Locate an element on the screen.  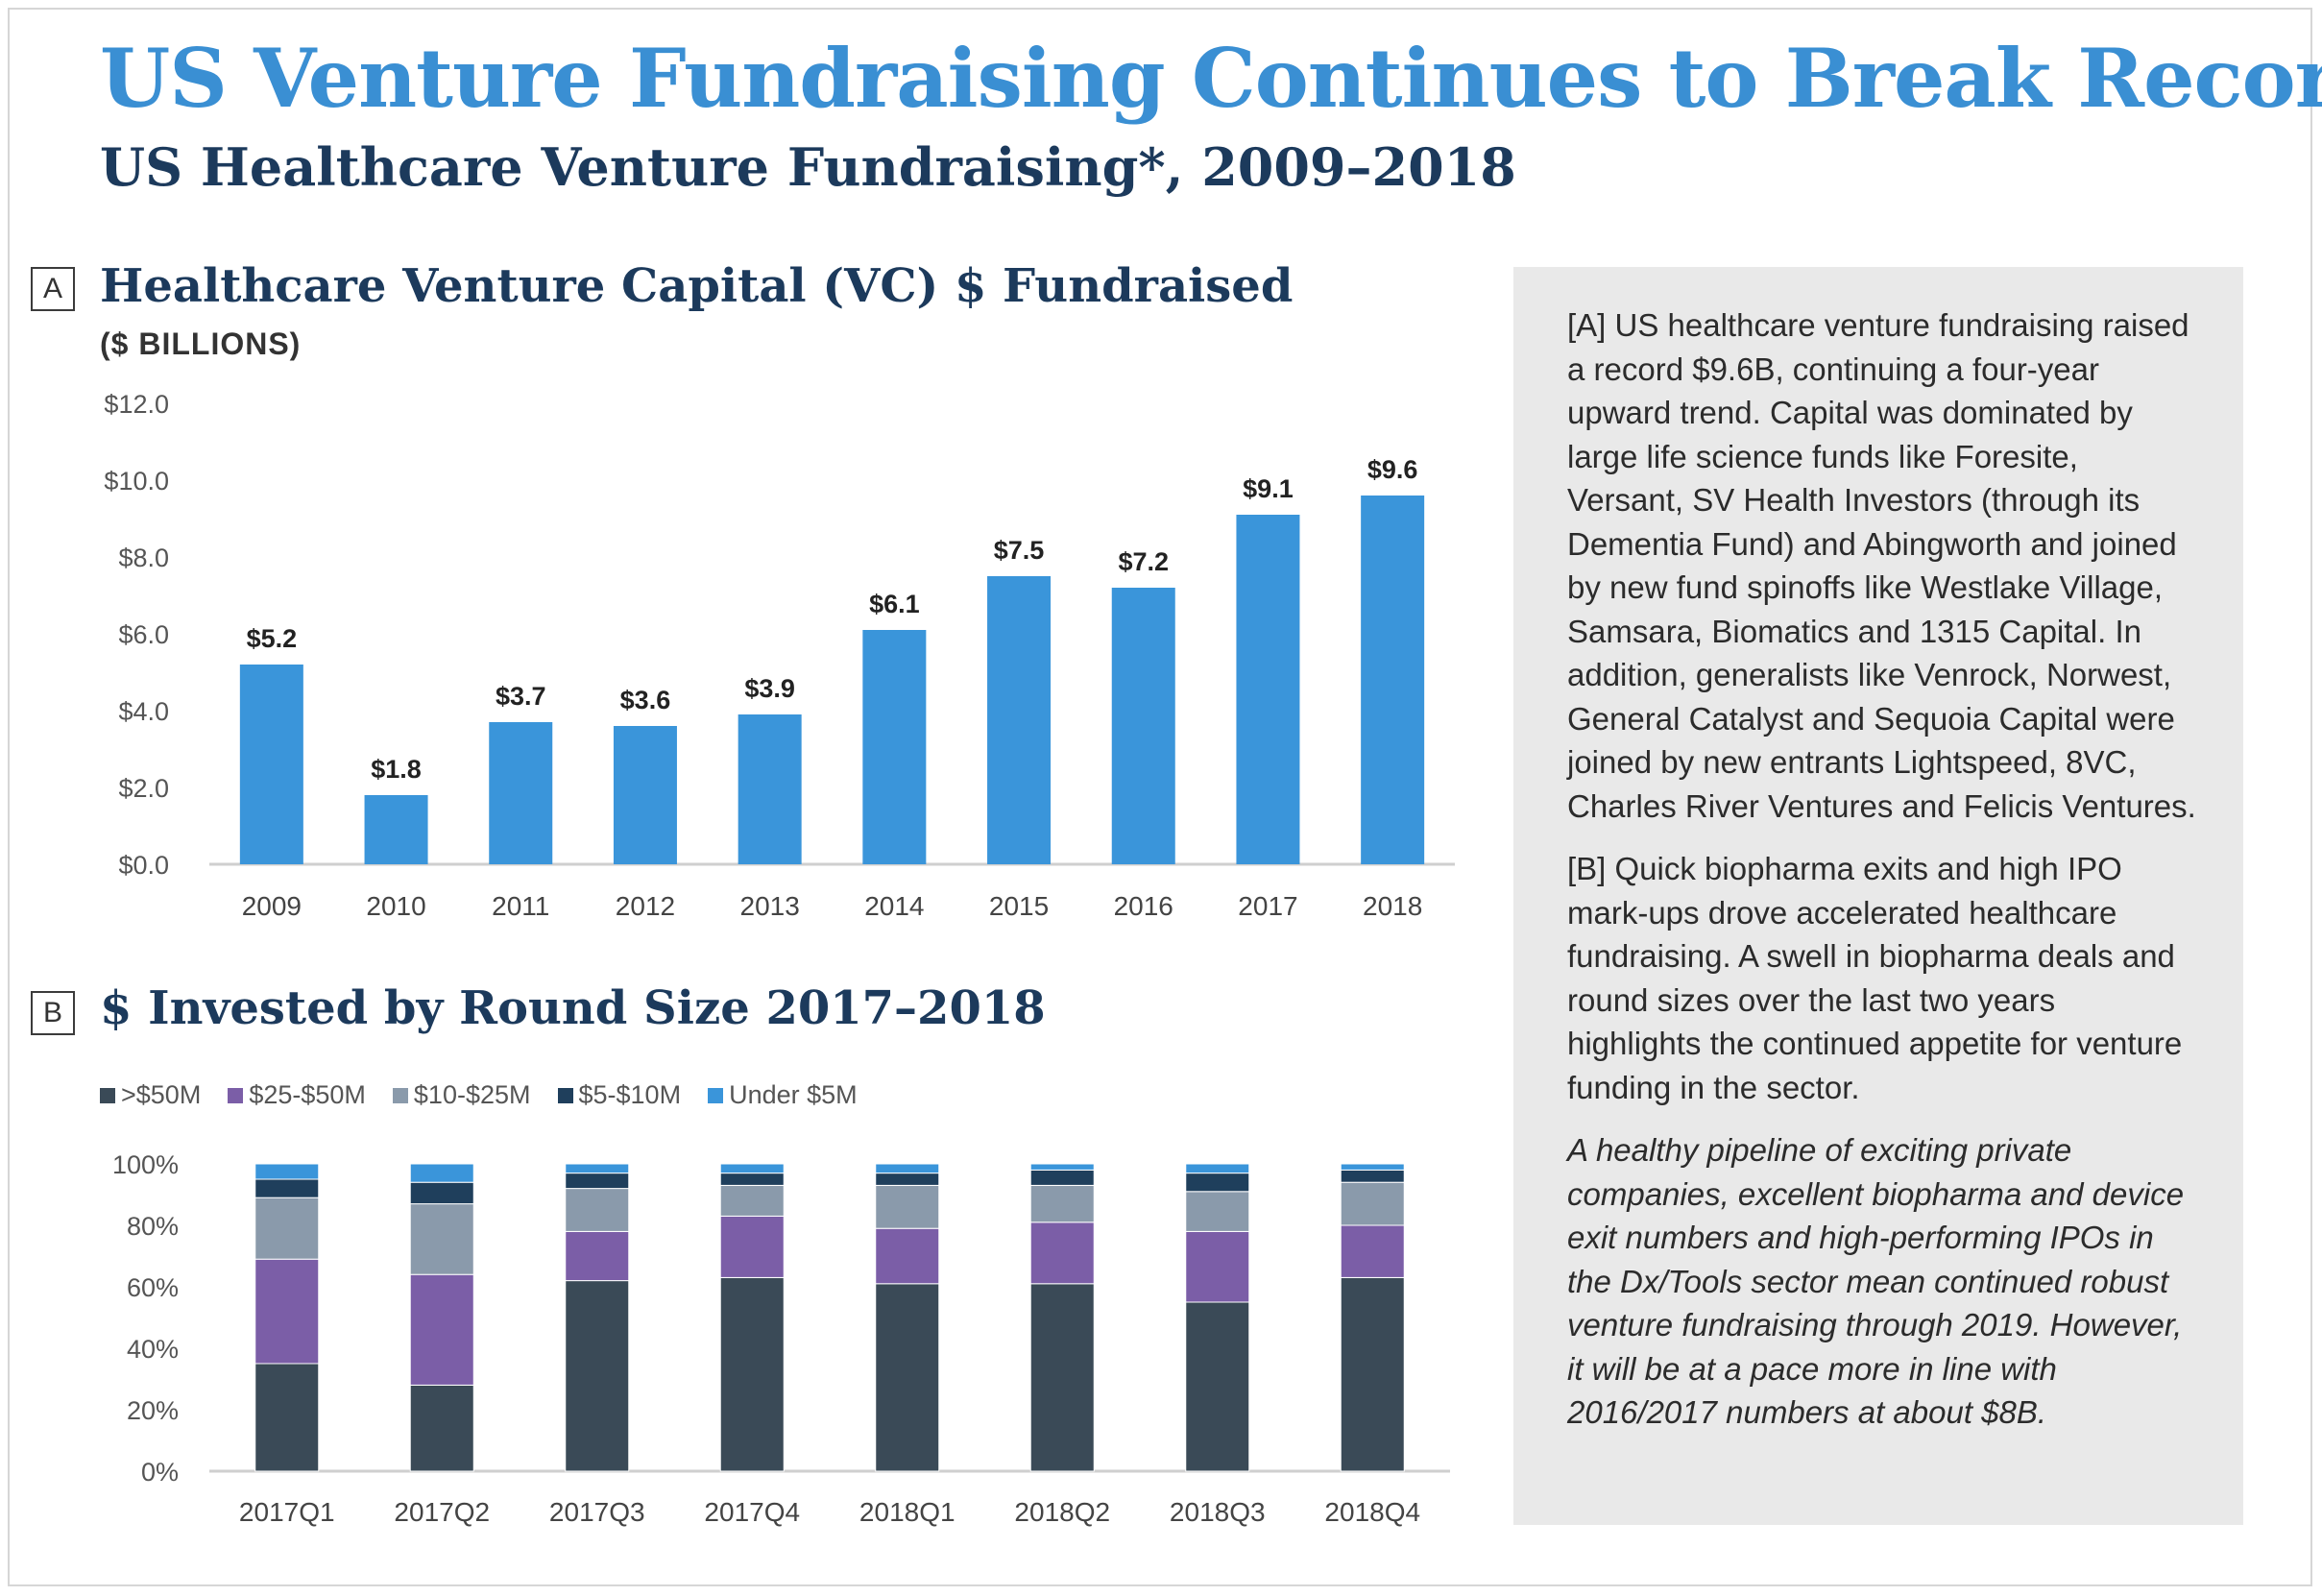
legend-item-under-5m: Under $5M is located at coordinates (783, 1095).